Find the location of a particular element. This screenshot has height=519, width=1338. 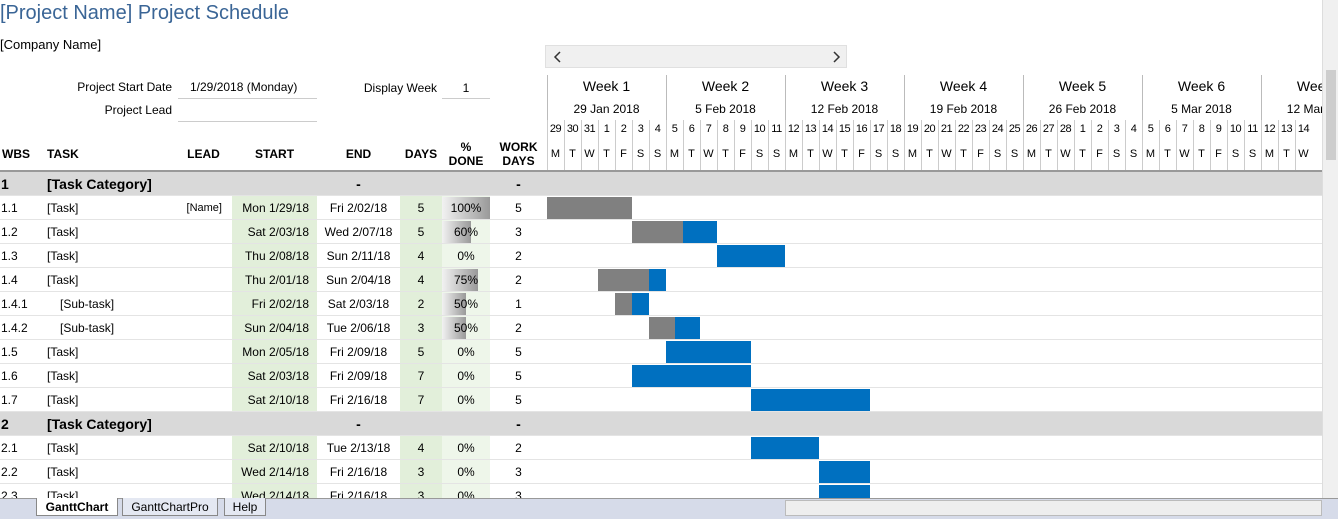

label: Display Week is located at coordinates (400, 88).